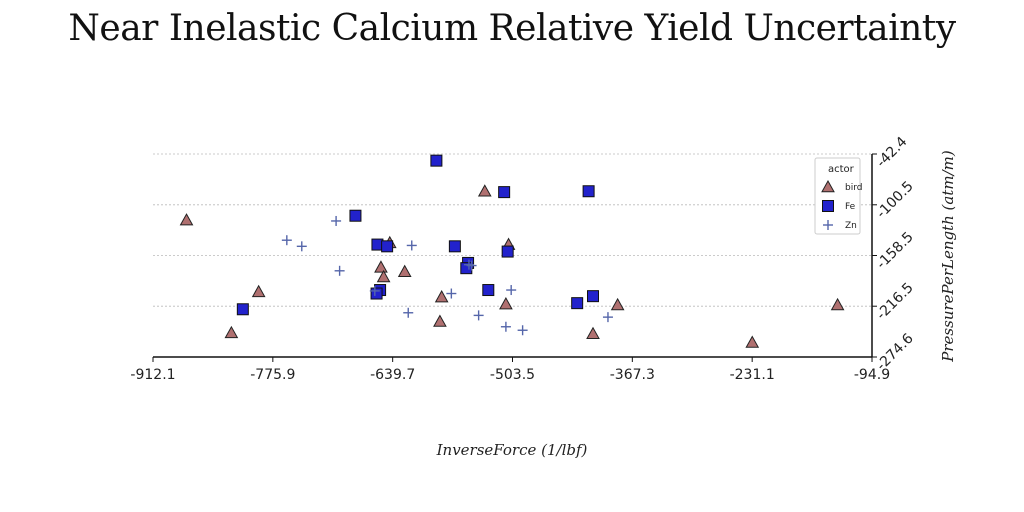 The image size is (1024, 512). I want to click on legend-marker-zn, so click(828, 225).